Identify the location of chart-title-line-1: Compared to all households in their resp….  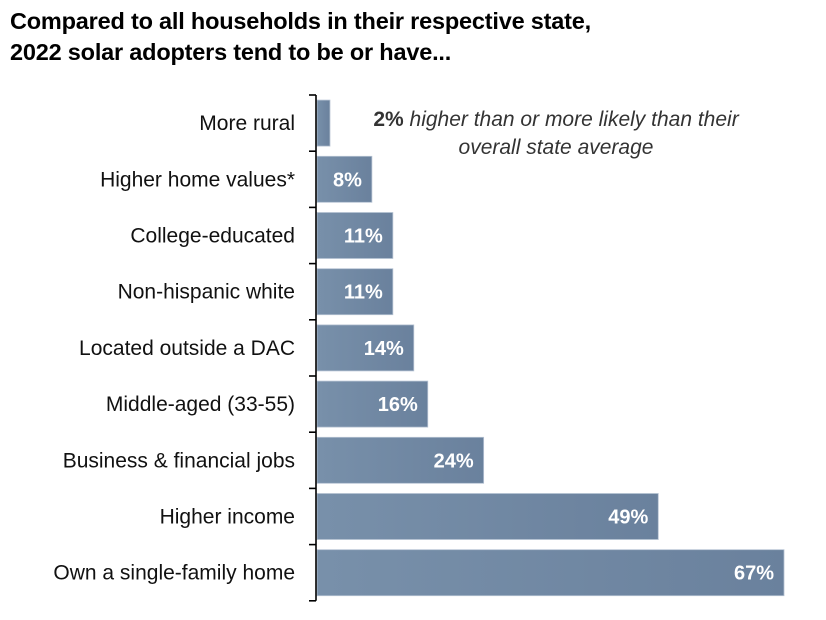
(300, 21).